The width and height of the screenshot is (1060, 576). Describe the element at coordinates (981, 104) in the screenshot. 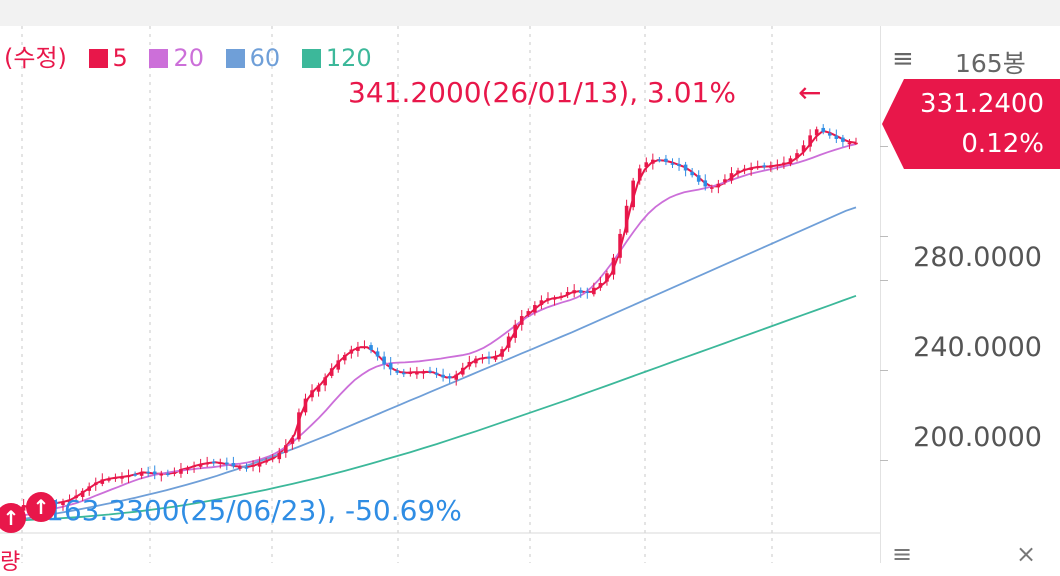

I see `current-price: 331.2400` at that location.